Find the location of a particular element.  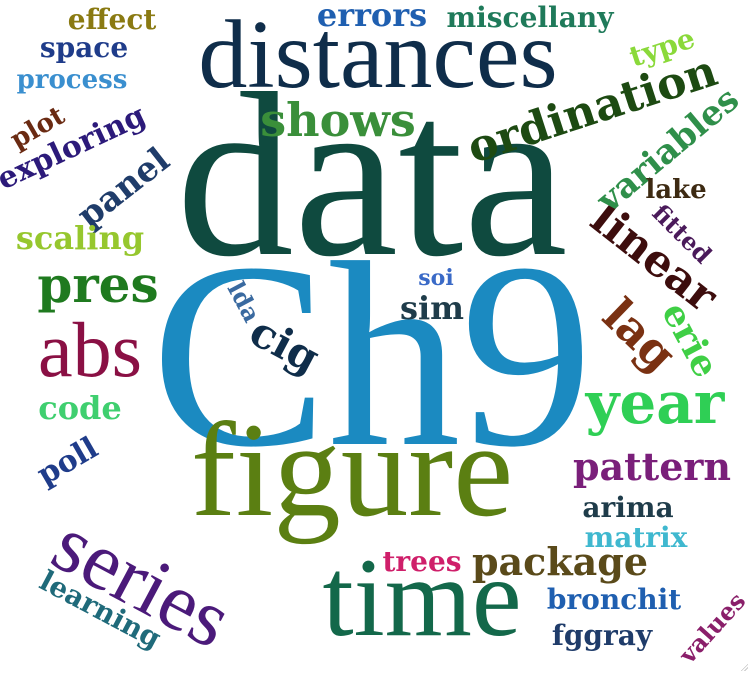

word-matrix: matrix is located at coordinates (636, 537).